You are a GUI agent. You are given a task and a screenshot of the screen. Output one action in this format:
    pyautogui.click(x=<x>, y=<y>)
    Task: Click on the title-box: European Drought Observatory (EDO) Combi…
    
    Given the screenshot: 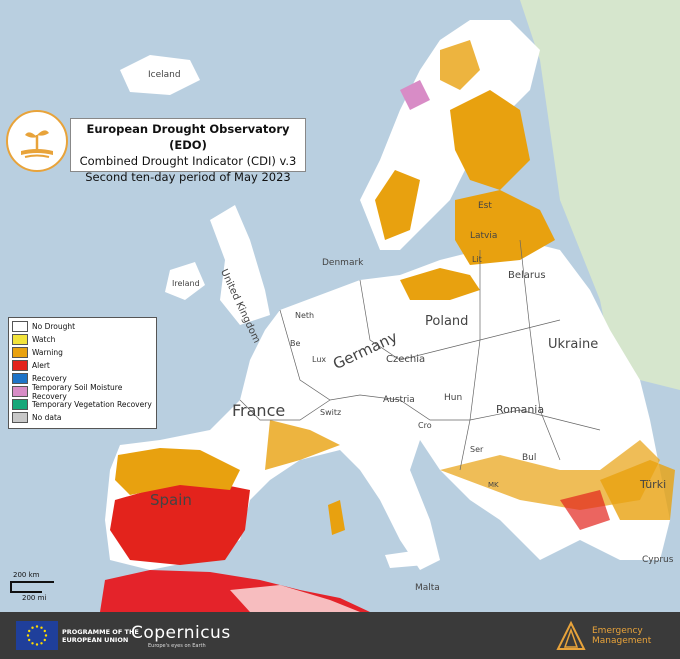 What is the action you would take?
    pyautogui.click(x=156, y=147)
    